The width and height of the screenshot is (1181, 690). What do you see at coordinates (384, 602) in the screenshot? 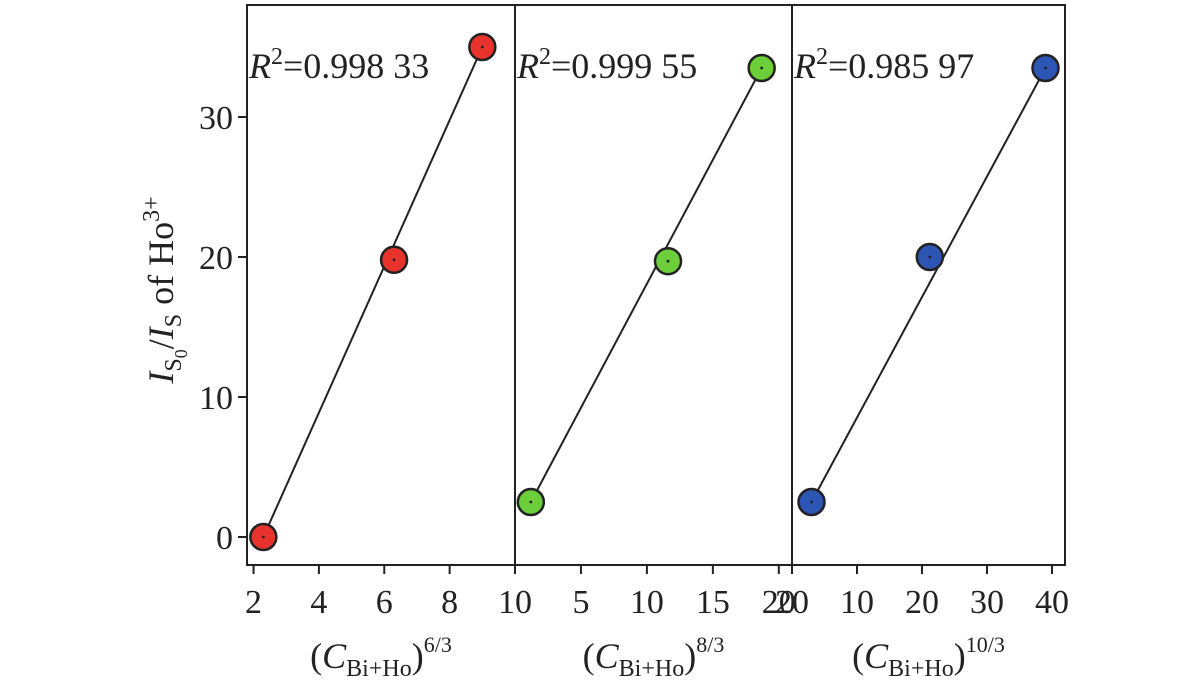
I see `x-tick-label: 6` at bounding box center [384, 602].